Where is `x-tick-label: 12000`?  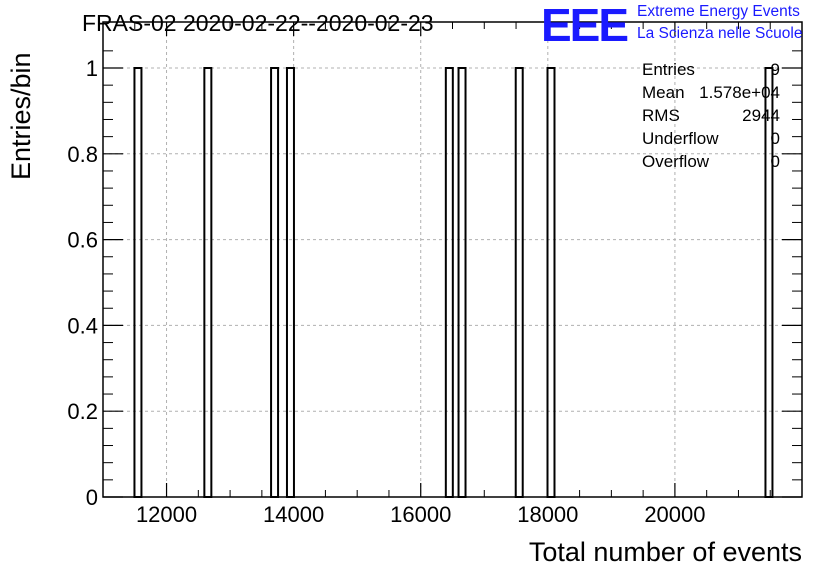
x-tick-label: 12000 is located at coordinates (166, 514).